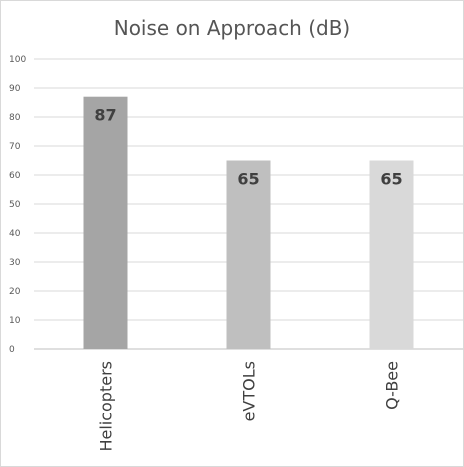  I want to click on category-label: Helicopters, so click(106, 406).